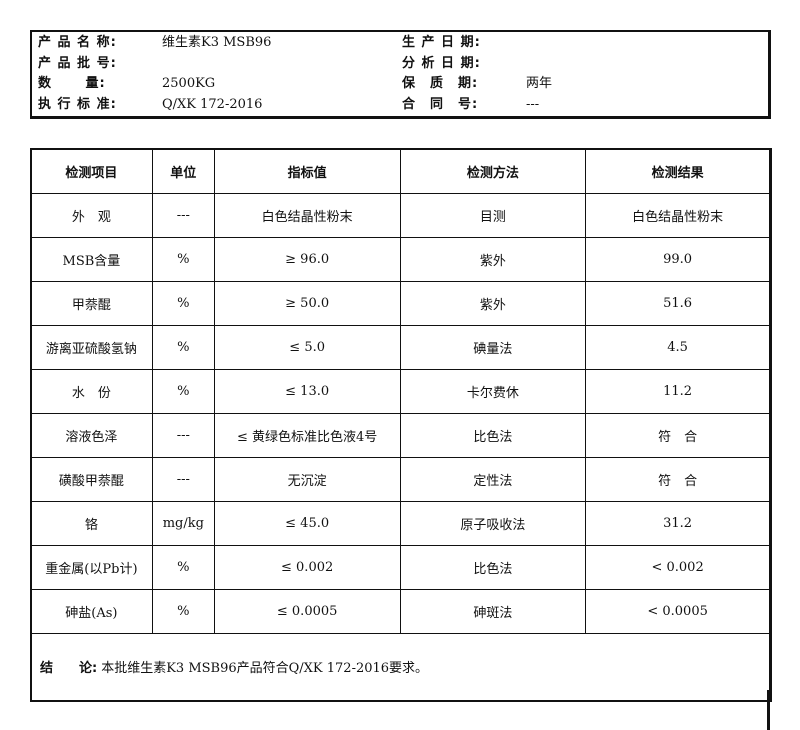 The width and height of the screenshot is (800, 730). I want to click on column-header: 检测项目, so click(91, 171).